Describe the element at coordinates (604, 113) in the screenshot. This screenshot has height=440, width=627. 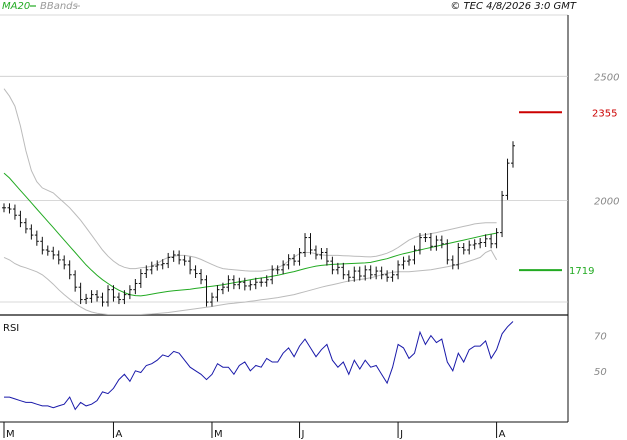
I see `level-label: 2355` at that location.